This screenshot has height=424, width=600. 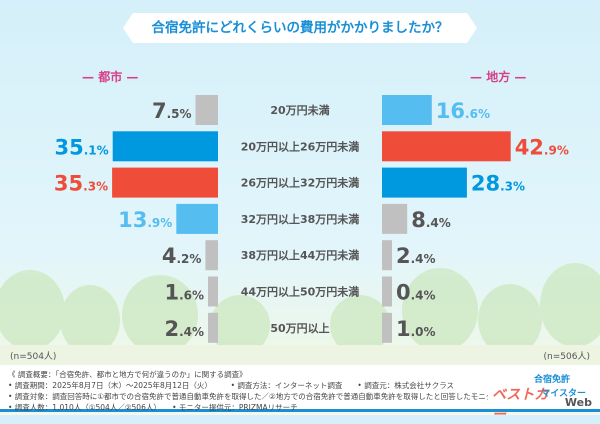 What do you see at coordinates (172, 111) in the screenshot?
I see `city-value-label: 7.5%` at bounding box center [172, 111].